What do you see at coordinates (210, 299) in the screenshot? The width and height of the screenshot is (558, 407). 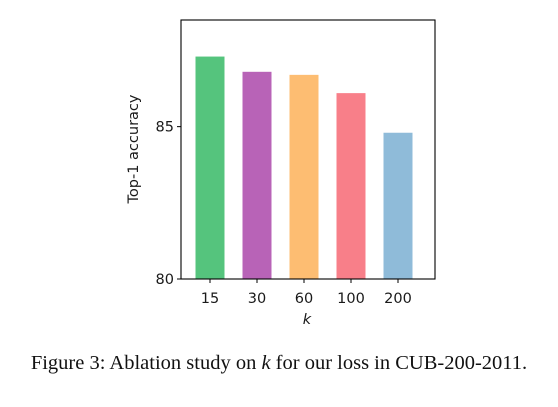 I see `x-tick-label: 15` at bounding box center [210, 299].